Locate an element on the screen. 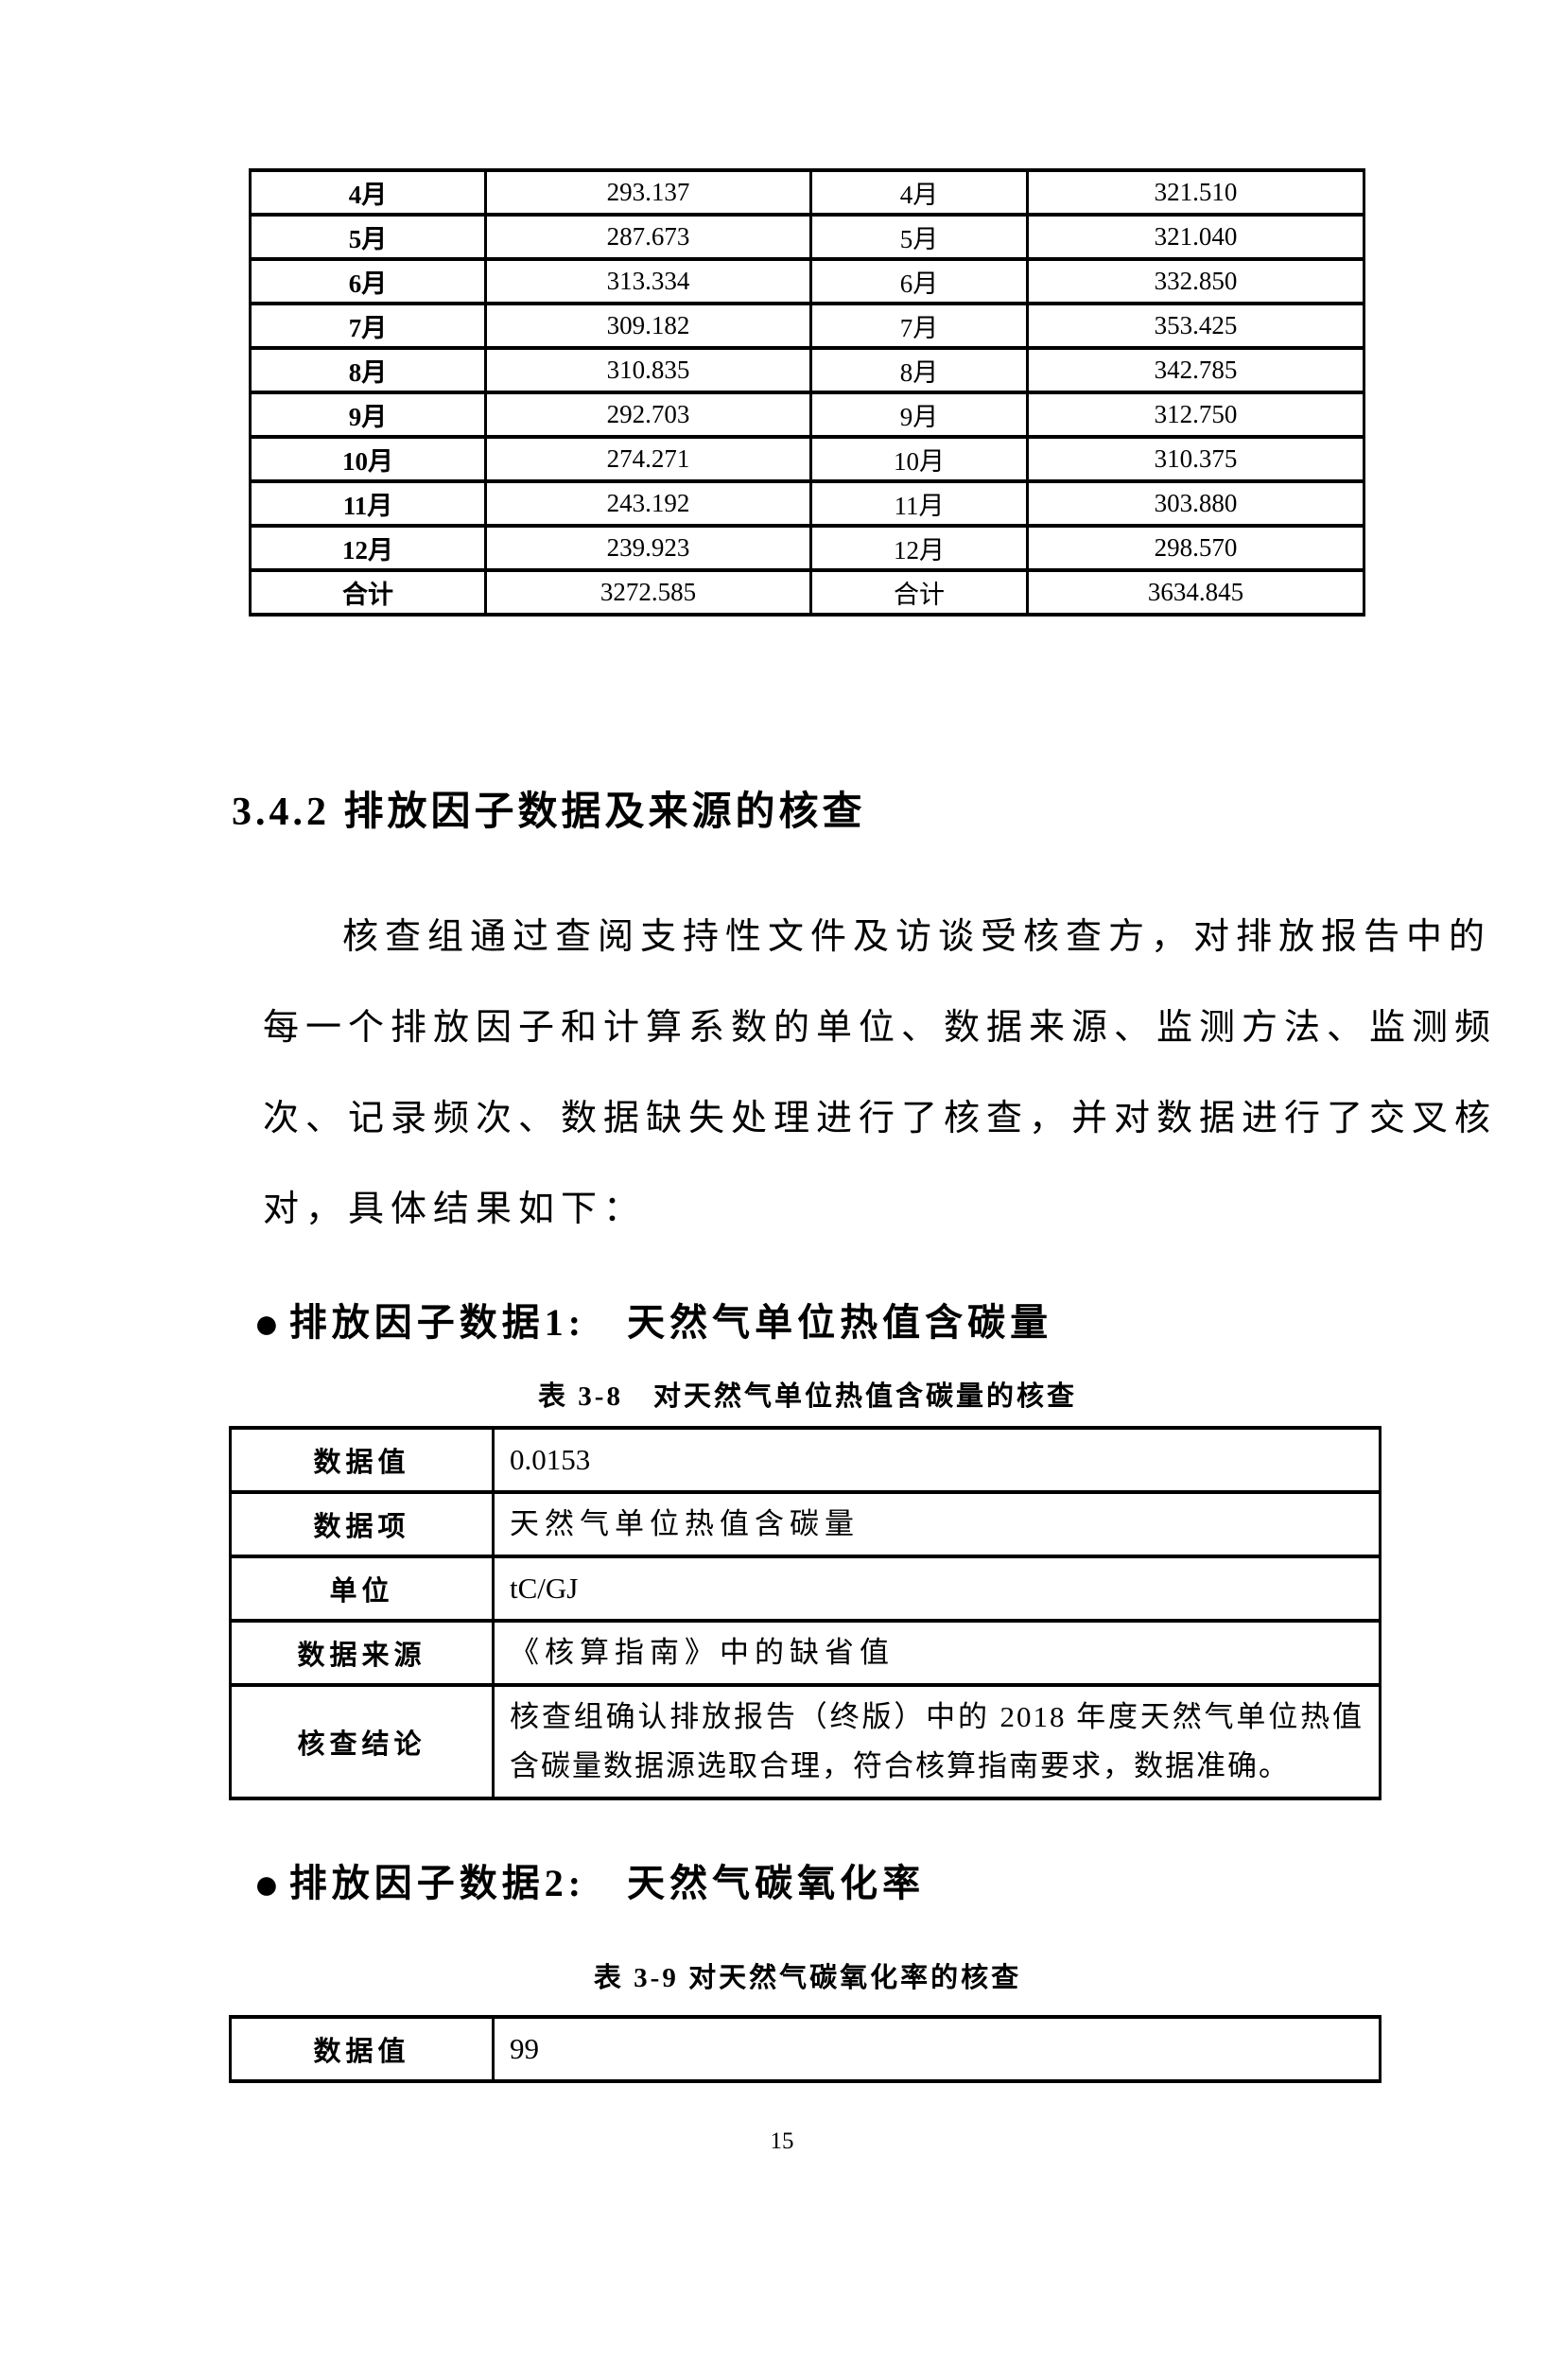 This screenshot has width=1564, height=2380. value-cell: 313.334 is located at coordinates (648, 281).